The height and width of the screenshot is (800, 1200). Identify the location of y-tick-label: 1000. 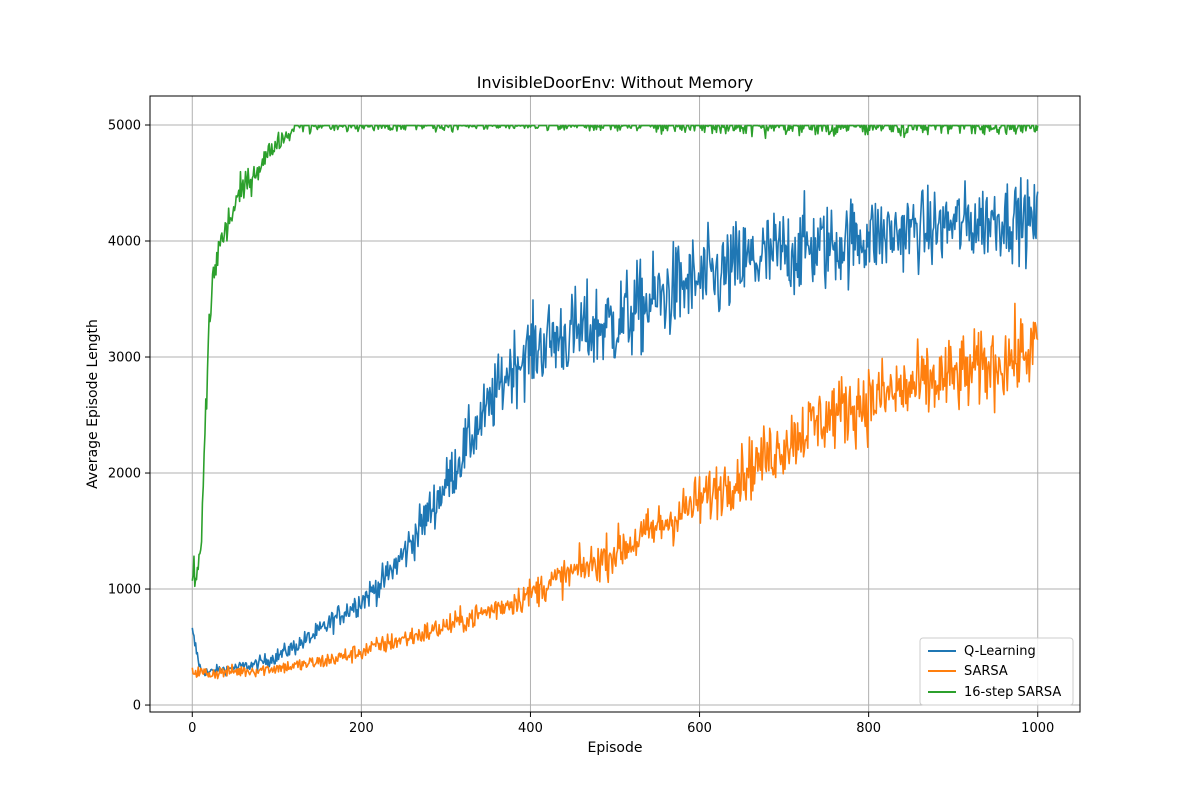
(124, 590).